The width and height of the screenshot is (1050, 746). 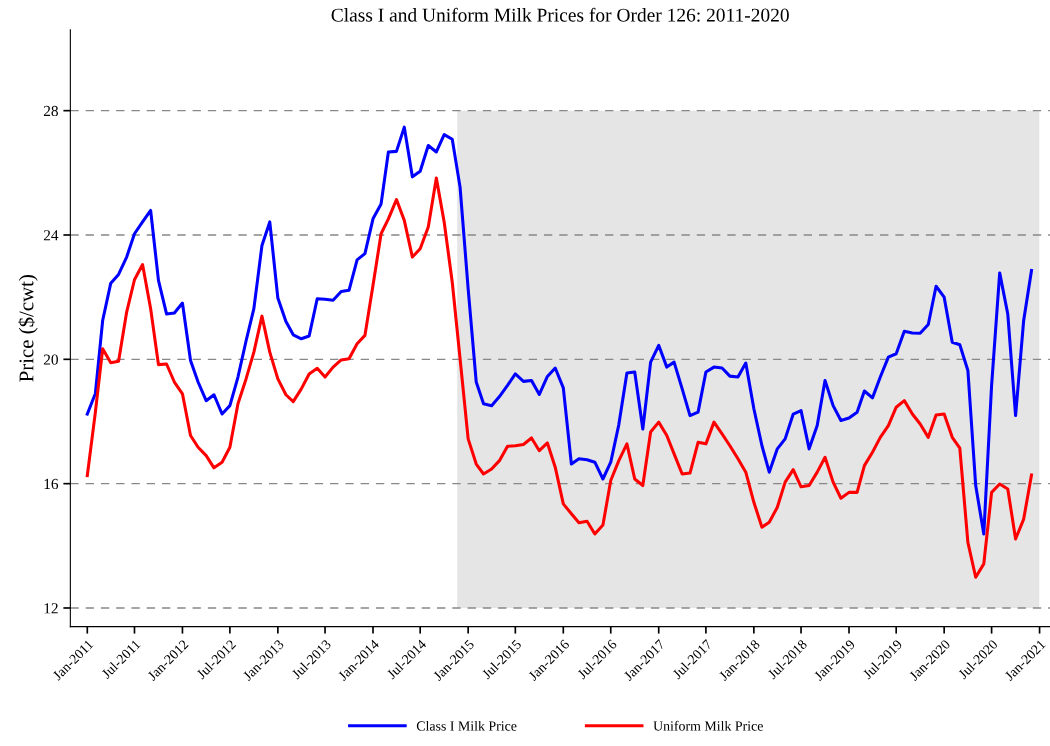 I want to click on y-tick-label: 20, so click(x=50, y=359).